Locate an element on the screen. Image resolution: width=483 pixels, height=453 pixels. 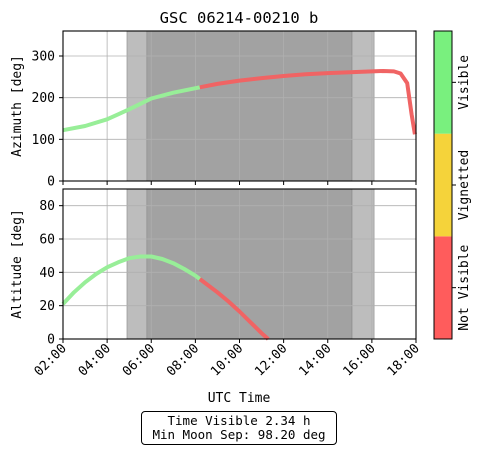
x-tick-label-2: 06:00 is located at coordinates (139, 360).